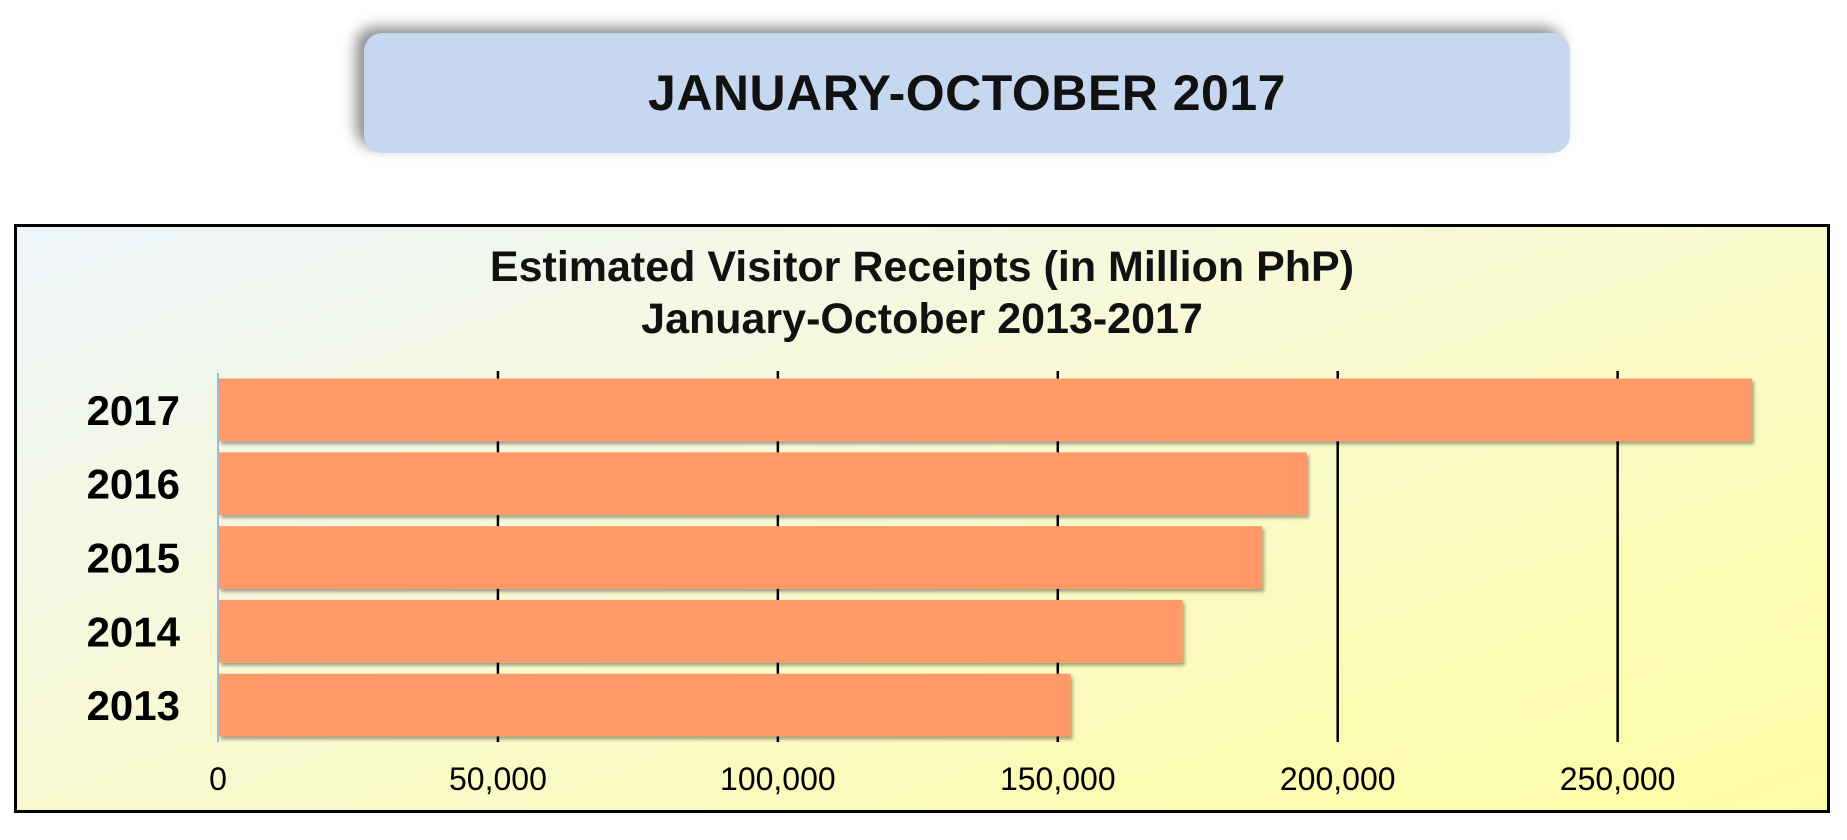 The height and width of the screenshot is (840, 1847). I want to click on category-label: 2014, so click(134, 631).